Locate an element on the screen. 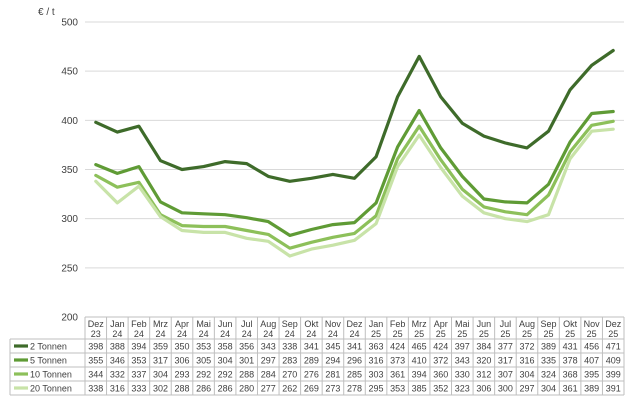  table-cell: 304 is located at coordinates (160, 374).